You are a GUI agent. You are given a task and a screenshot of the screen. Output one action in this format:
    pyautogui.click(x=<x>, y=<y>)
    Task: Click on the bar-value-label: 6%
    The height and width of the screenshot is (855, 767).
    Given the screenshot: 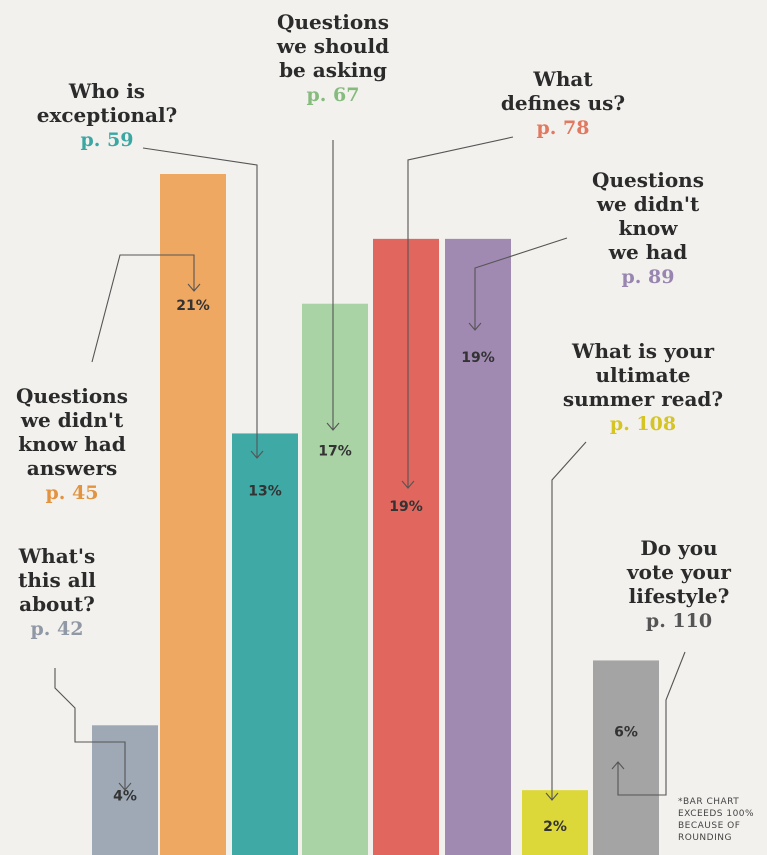 What is the action you would take?
    pyautogui.click(x=626, y=732)
    